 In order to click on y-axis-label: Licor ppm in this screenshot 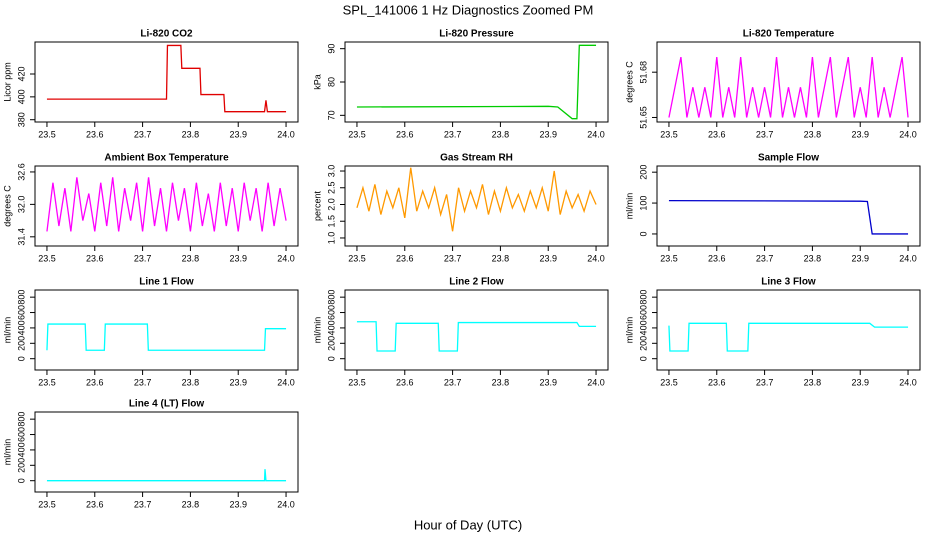, I will do `click(7, 82)`.